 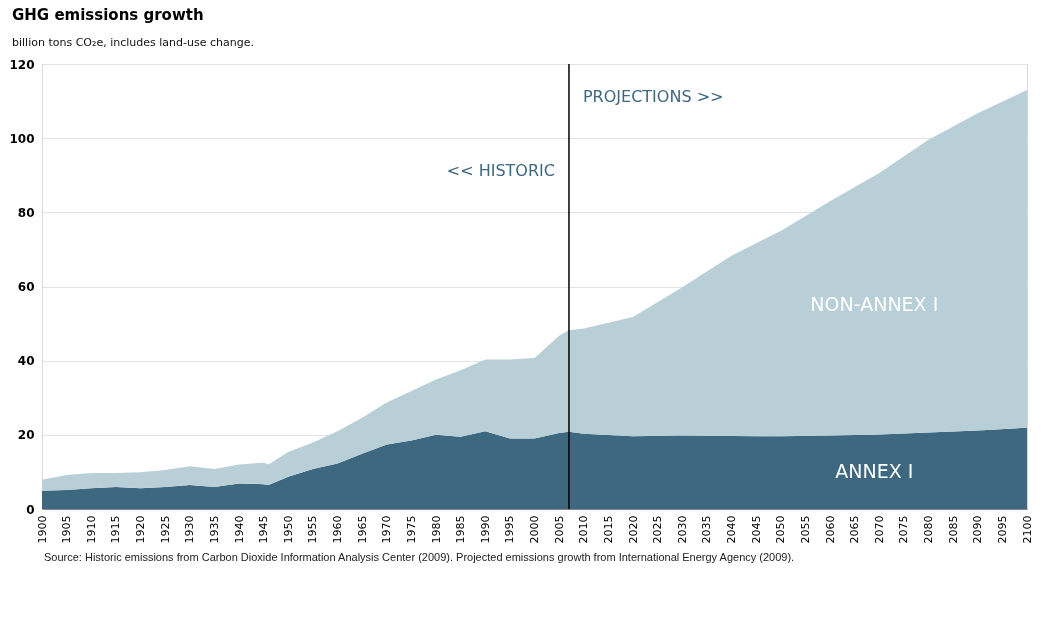 What do you see at coordinates (879, 529) in the screenshot?
I see `x-tick-label: 2070` at bounding box center [879, 529].